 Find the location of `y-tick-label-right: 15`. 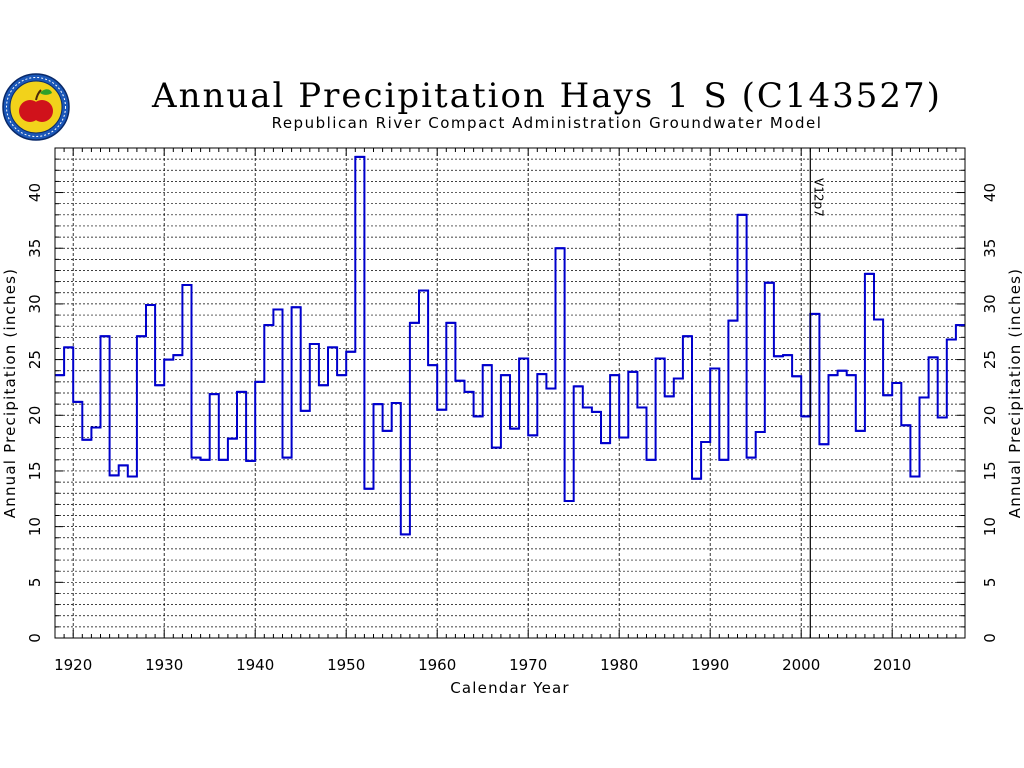

y-tick-label-right: 15 is located at coordinates (990, 470).